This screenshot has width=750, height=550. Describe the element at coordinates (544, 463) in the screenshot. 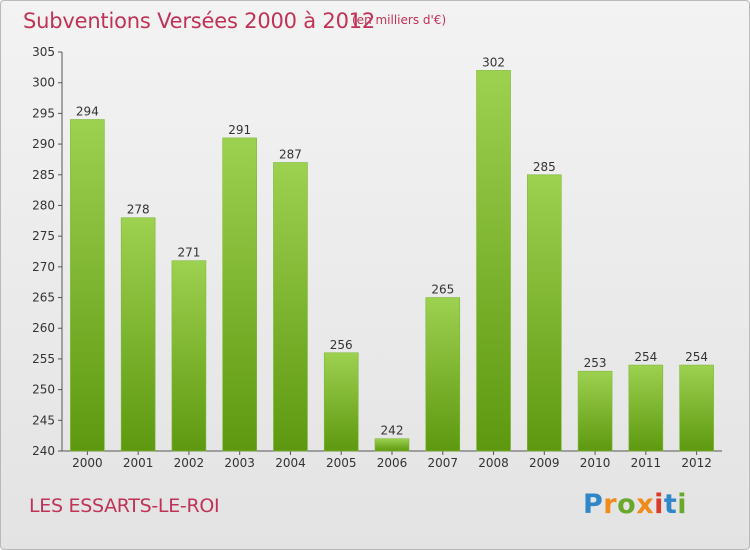

I see `x-tick-label: 2009` at that location.